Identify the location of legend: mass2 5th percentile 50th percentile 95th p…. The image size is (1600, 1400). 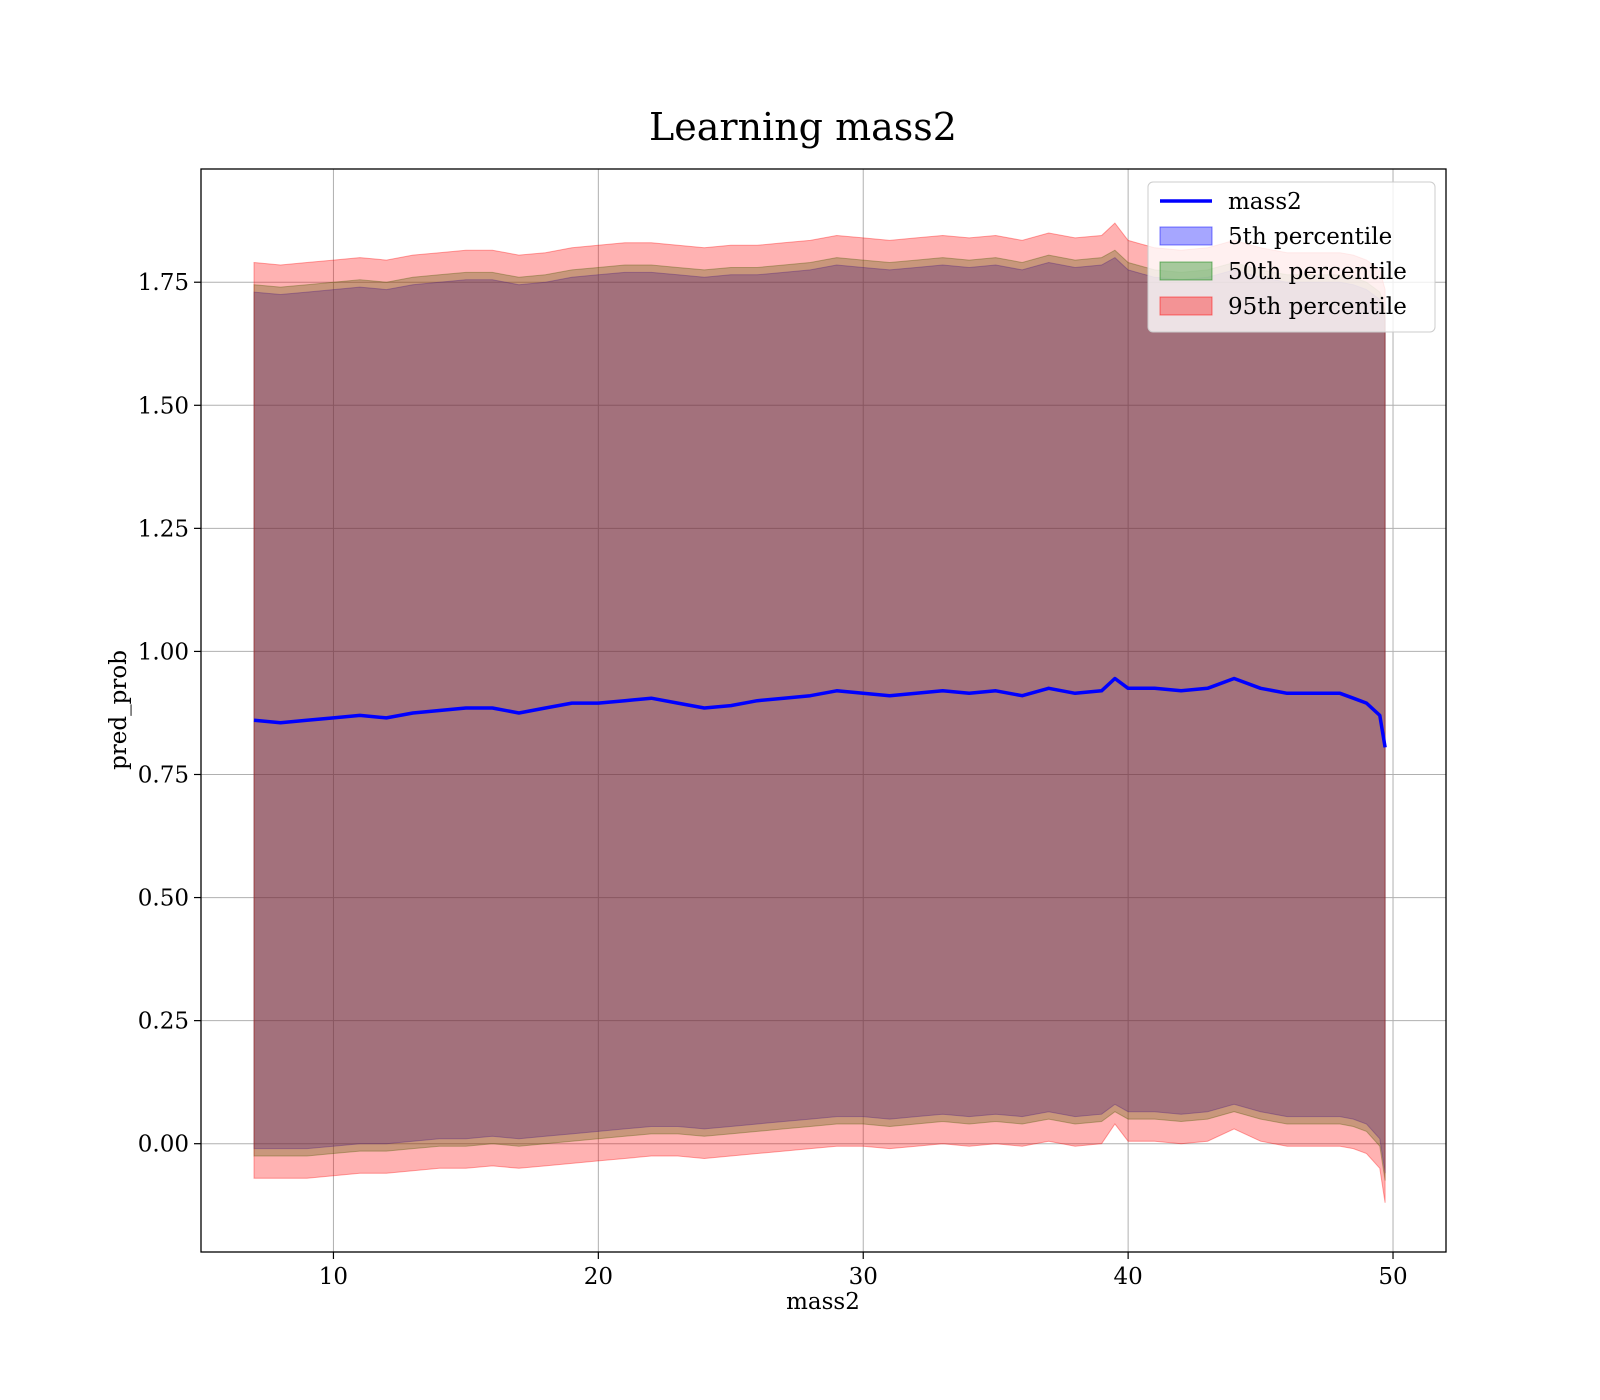
(1291, 257).